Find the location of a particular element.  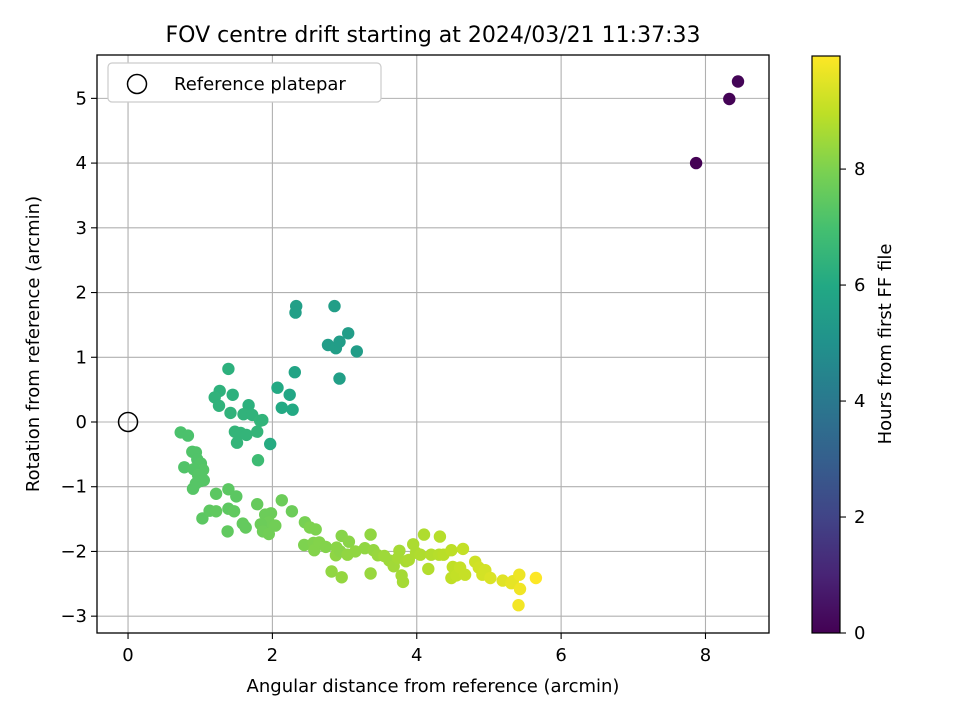

legend-box is located at coordinates (244, 82).